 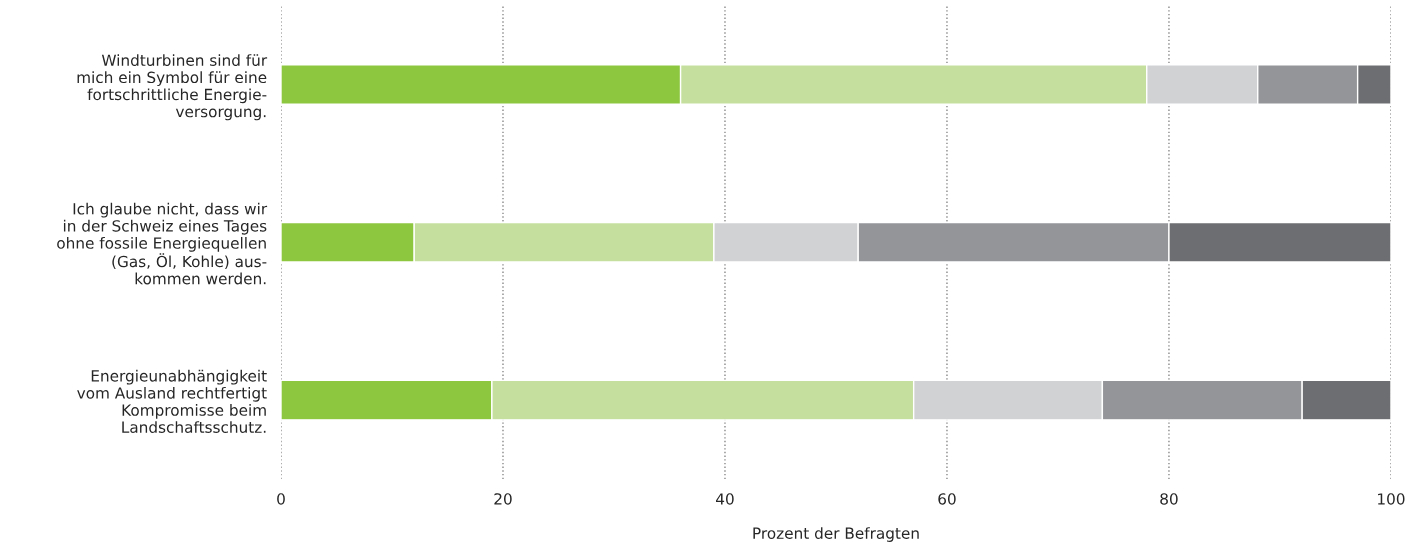 I want to click on x-tick-label: 60, so click(x=947, y=499).